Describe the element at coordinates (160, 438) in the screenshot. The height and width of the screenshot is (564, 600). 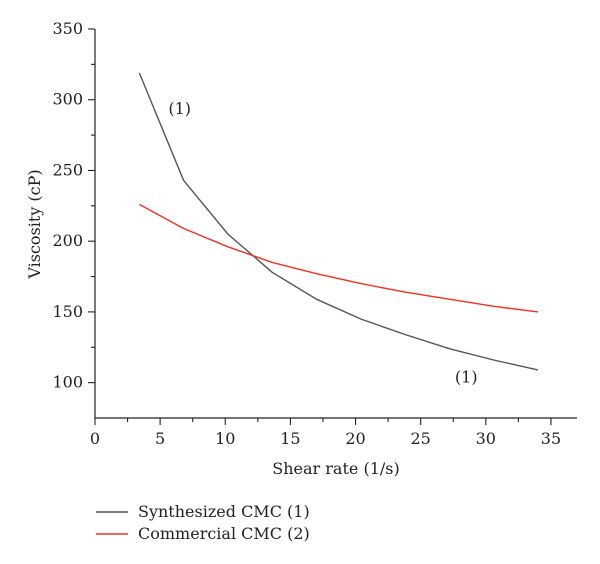
I see `x-tick-label: 5` at that location.